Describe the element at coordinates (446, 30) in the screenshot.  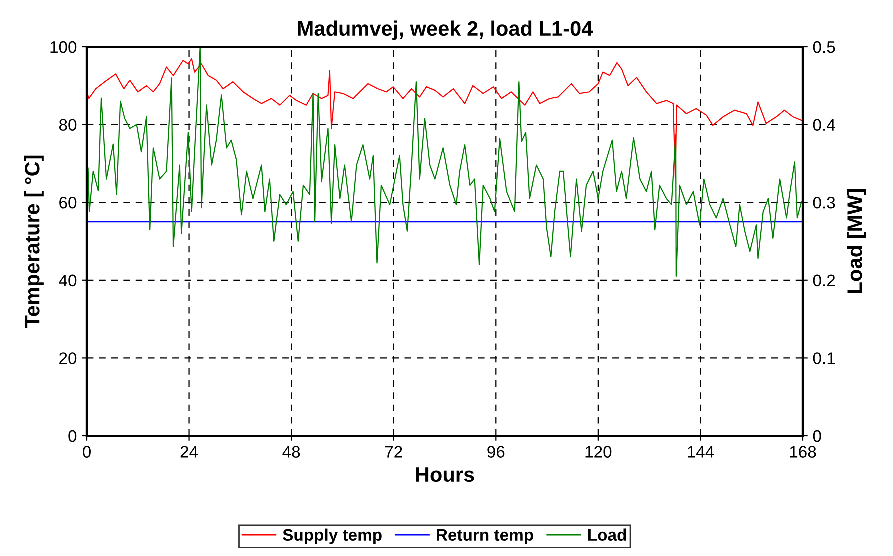
I see `chart-title: Madumvej, week 2, load L1-04` at that location.